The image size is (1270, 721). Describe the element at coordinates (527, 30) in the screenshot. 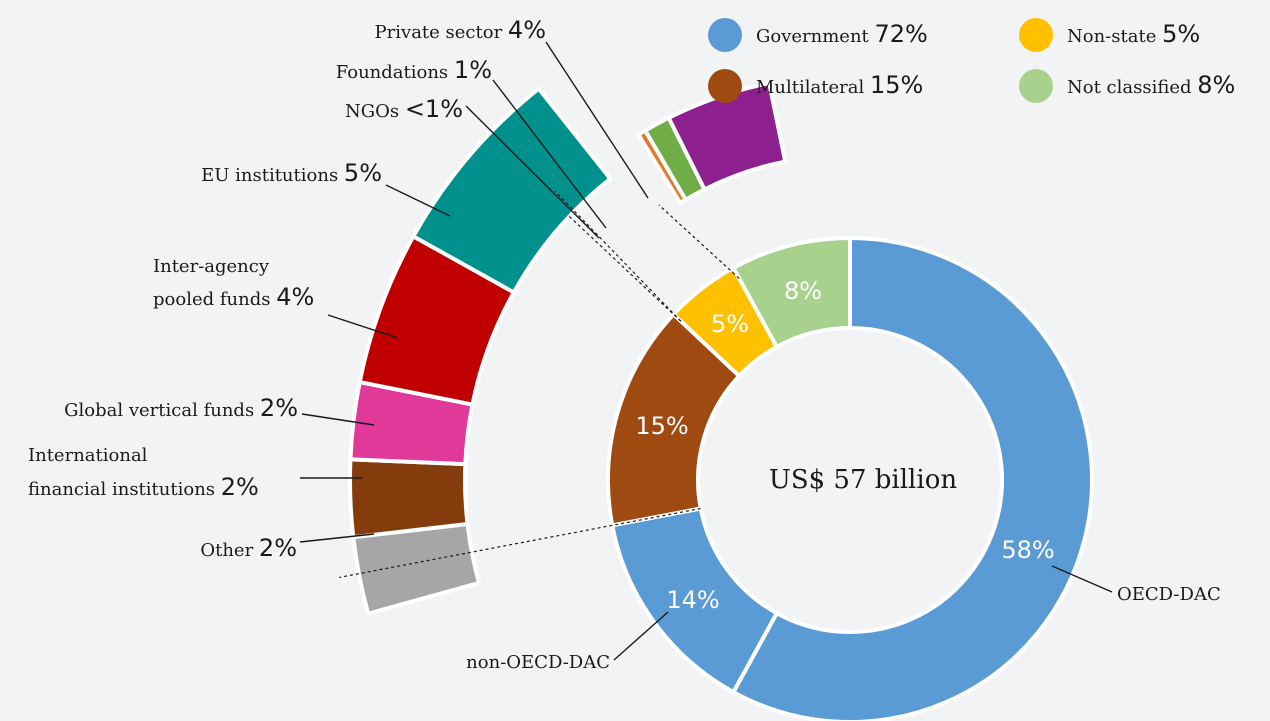

I see `outer-label-private-value: 4%` at that location.